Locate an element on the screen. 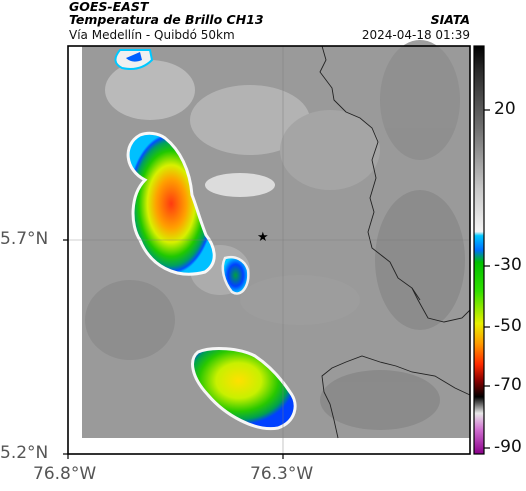 This screenshot has height=491, width=526. colorbar-label: -90 is located at coordinates (508, 447).